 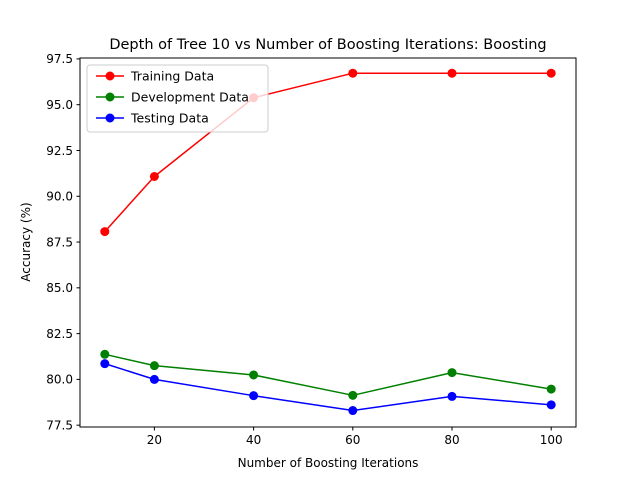 What do you see at coordinates (59, 242) in the screenshot?
I see `y-tick-label: 87.5` at bounding box center [59, 242].